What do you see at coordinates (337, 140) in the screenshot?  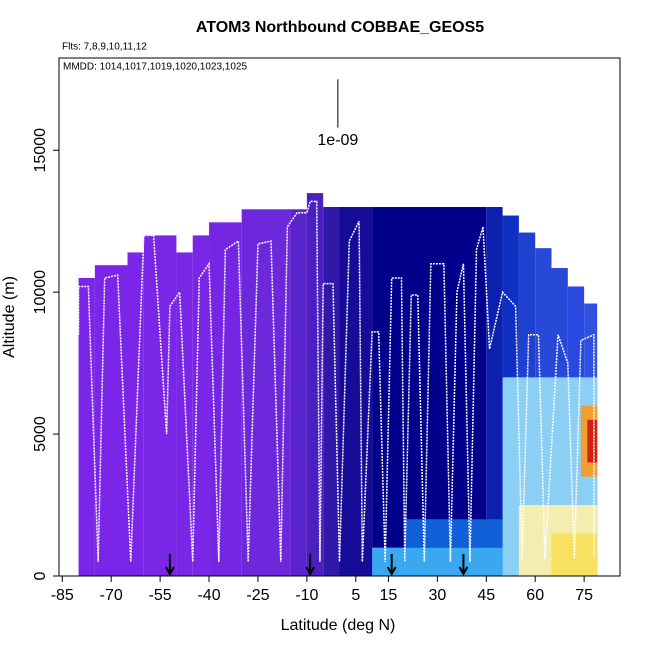 I see `annotation: 1e-09` at bounding box center [337, 140].